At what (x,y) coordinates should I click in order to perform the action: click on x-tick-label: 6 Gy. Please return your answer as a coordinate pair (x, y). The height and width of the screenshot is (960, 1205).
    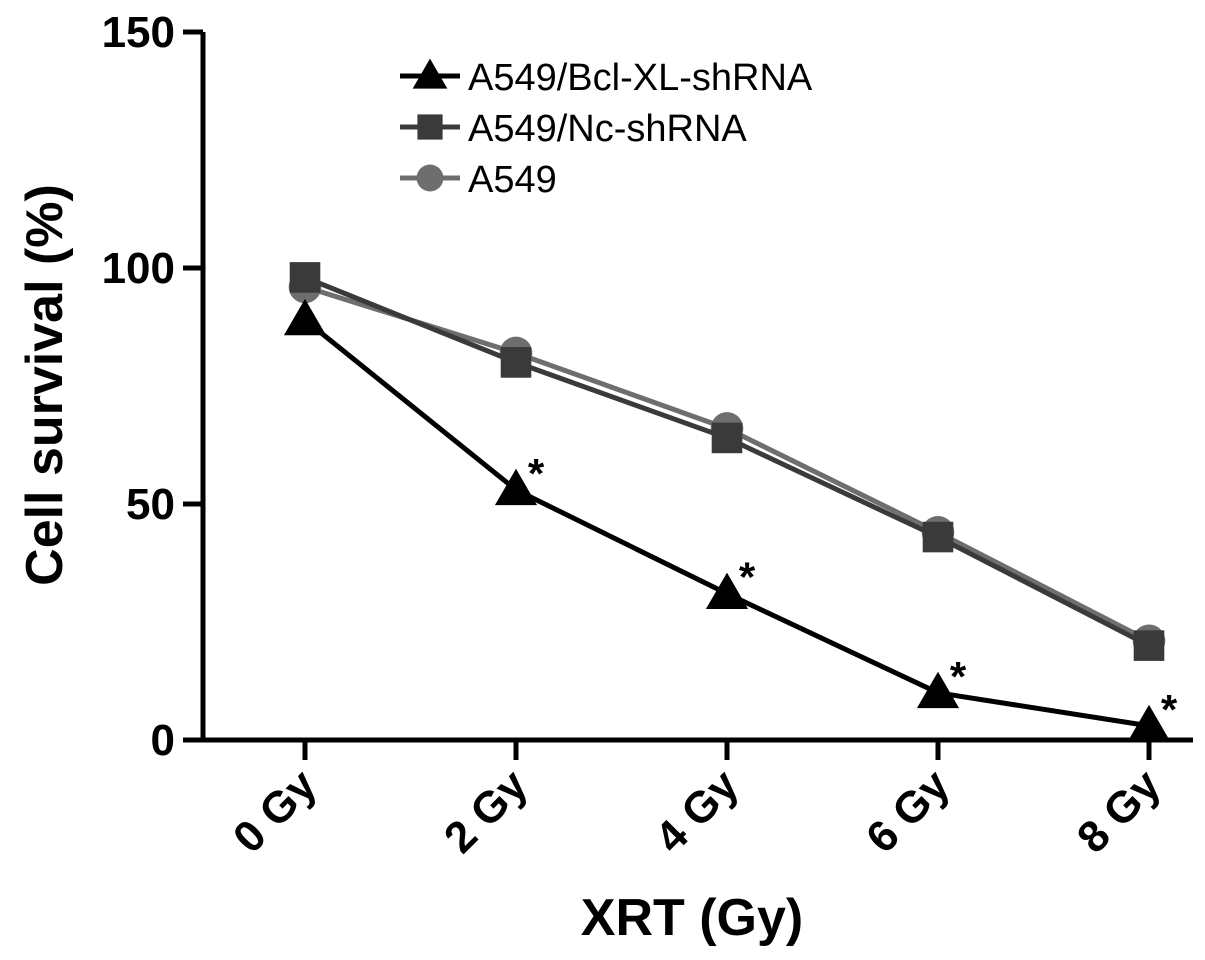
    Looking at the image, I should click on (908, 811).